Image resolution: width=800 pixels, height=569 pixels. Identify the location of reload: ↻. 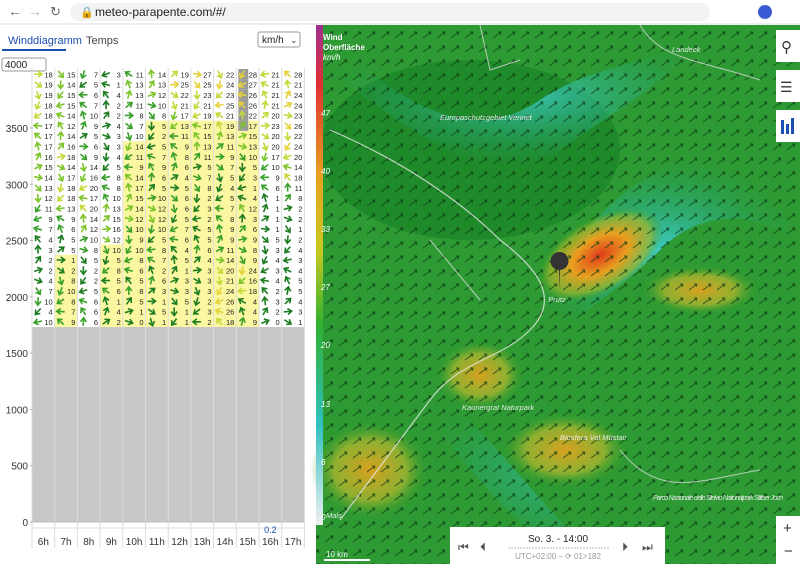
(55, 11).